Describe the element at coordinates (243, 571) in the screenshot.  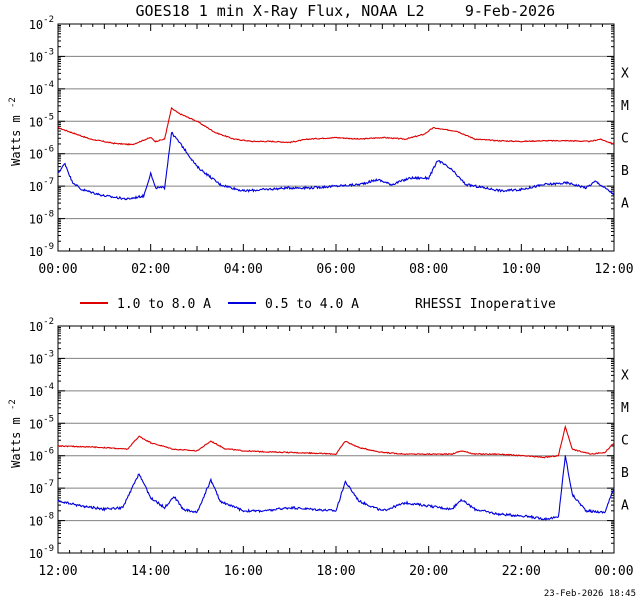
I see `x-tick-label: 16:00` at that location.